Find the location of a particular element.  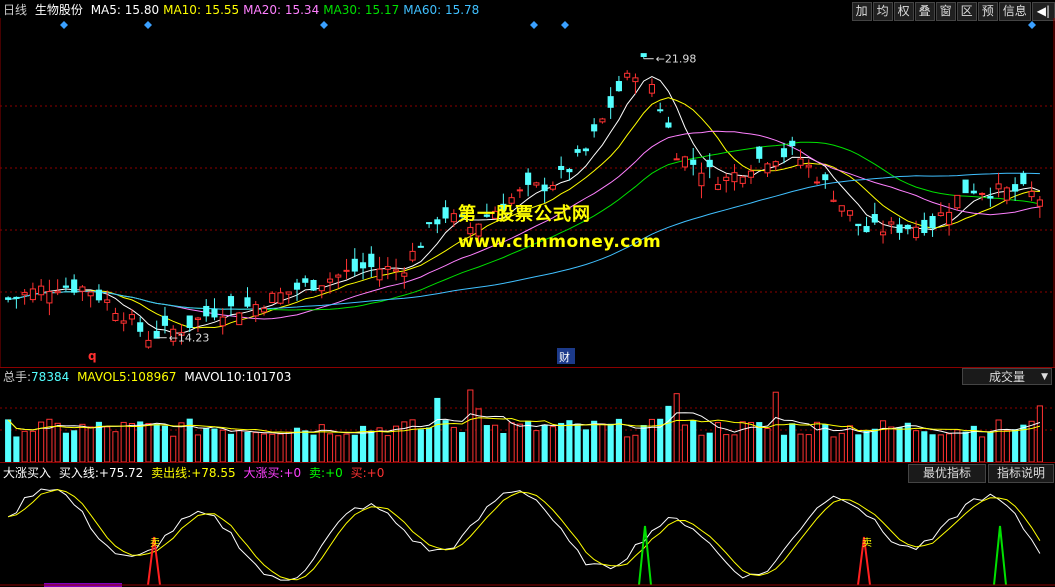

toolbar-button-window: 窗 is located at coordinates (945, 11).